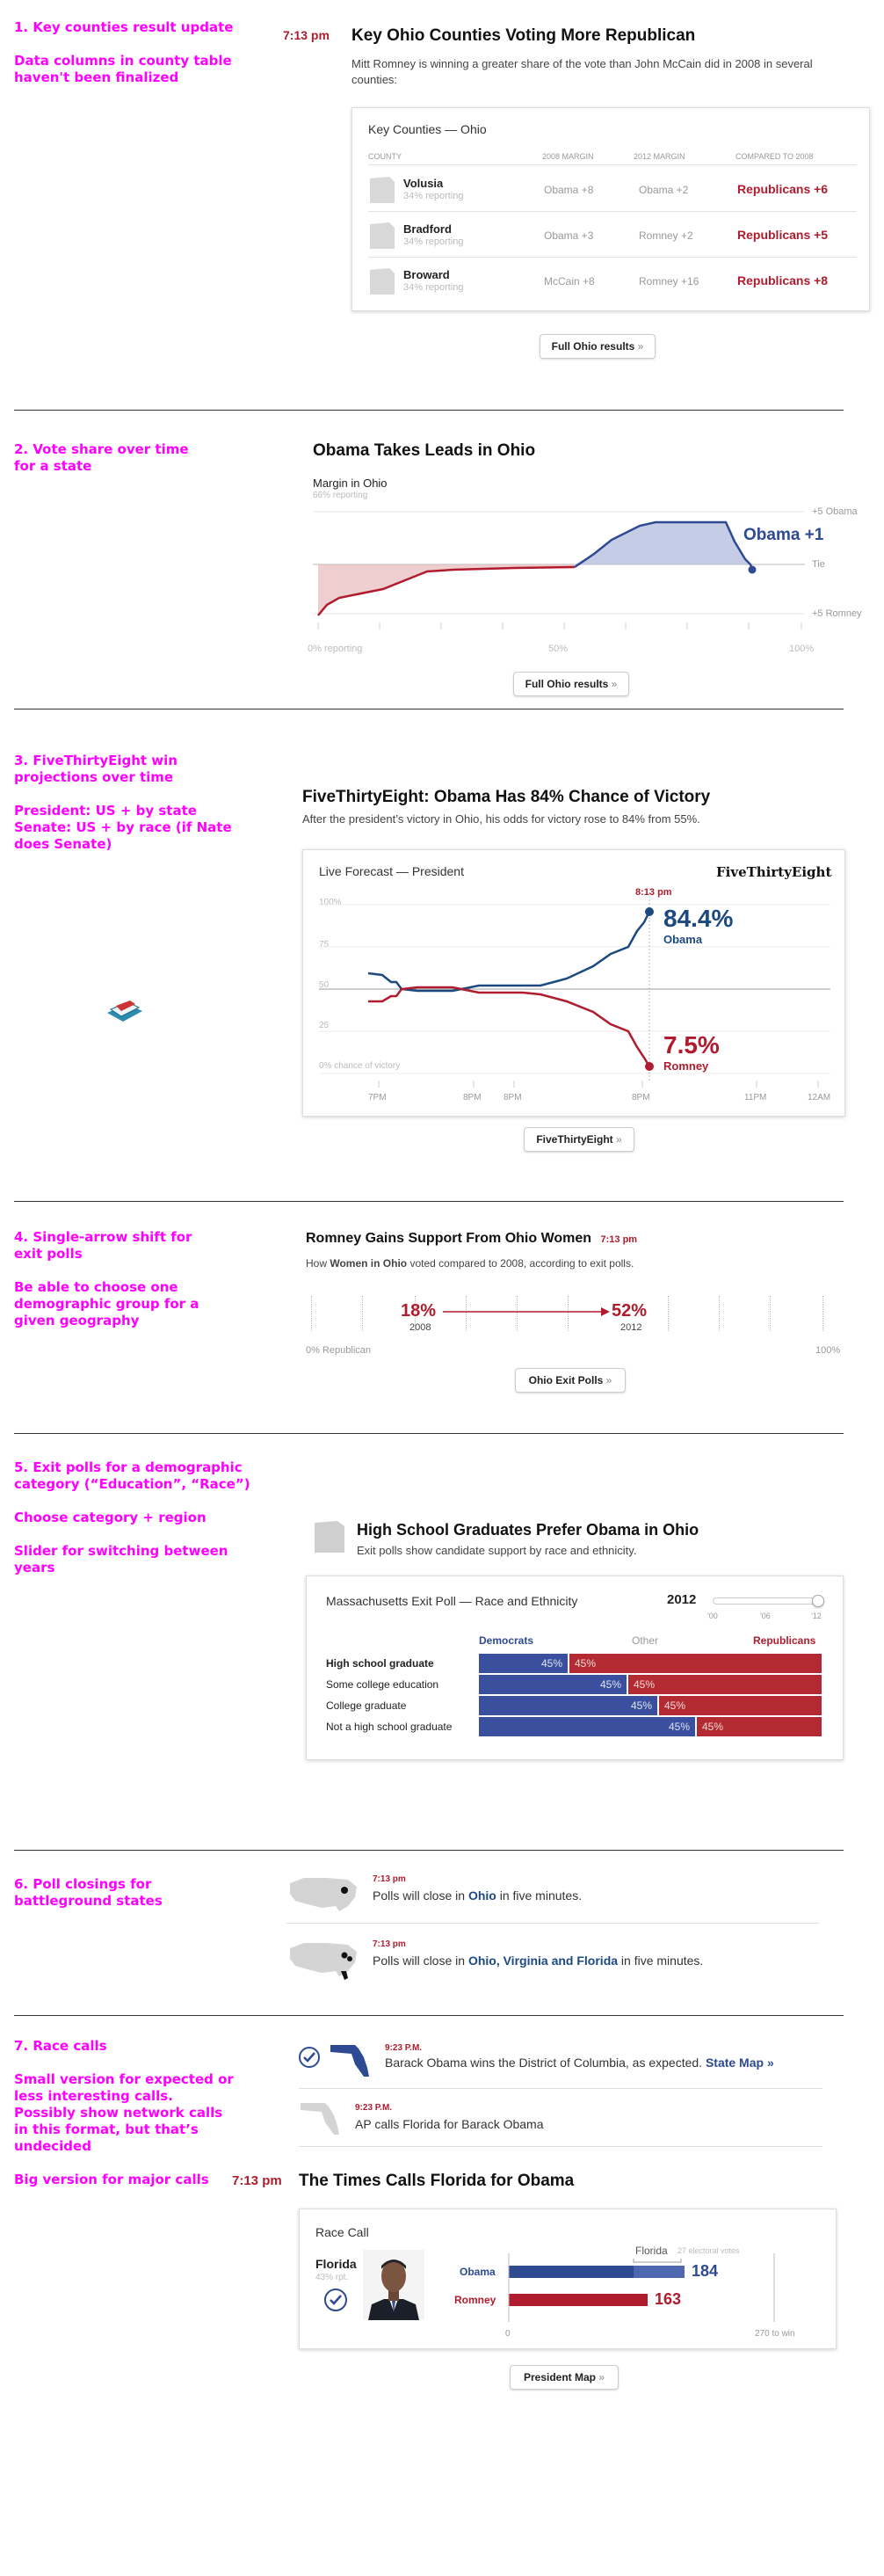  Describe the element at coordinates (598, 346) in the screenshot. I see `full-ohio-results-button: Full Ohio results »` at that location.